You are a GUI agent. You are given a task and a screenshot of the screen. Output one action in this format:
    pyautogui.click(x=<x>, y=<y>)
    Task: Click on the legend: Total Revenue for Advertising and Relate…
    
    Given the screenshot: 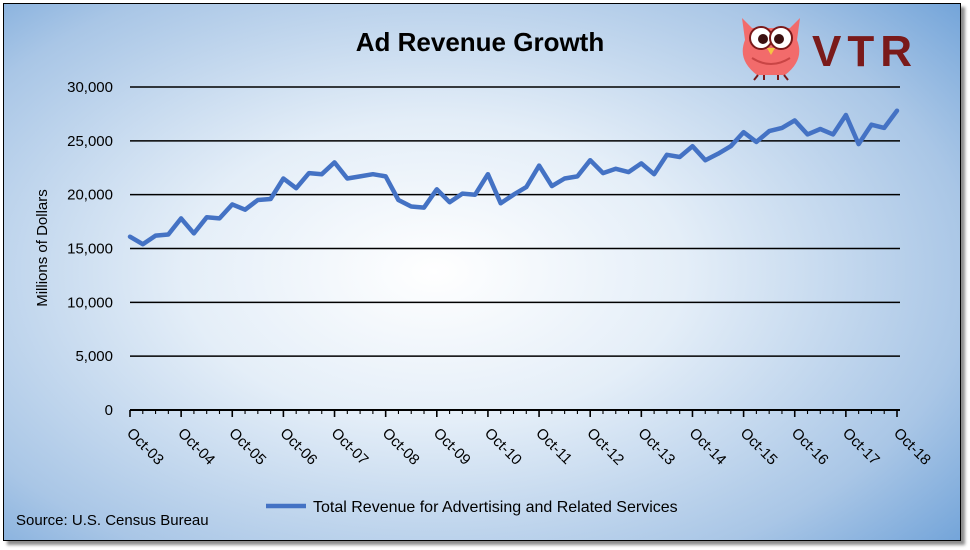 What is the action you would take?
    pyautogui.click(x=472, y=507)
    